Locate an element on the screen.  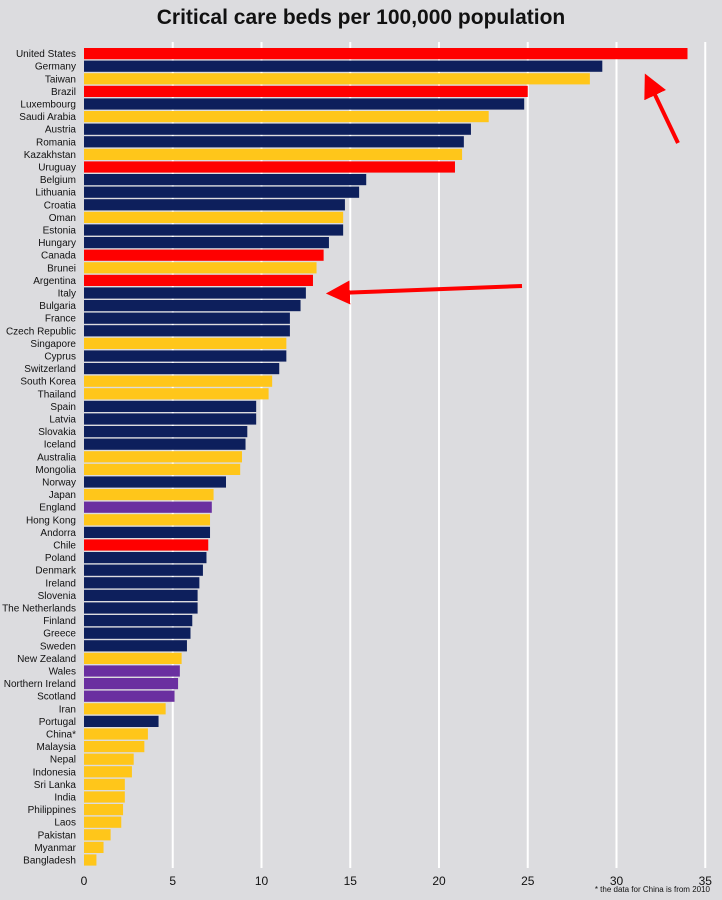
category-label: United States is located at coordinates (46, 54).